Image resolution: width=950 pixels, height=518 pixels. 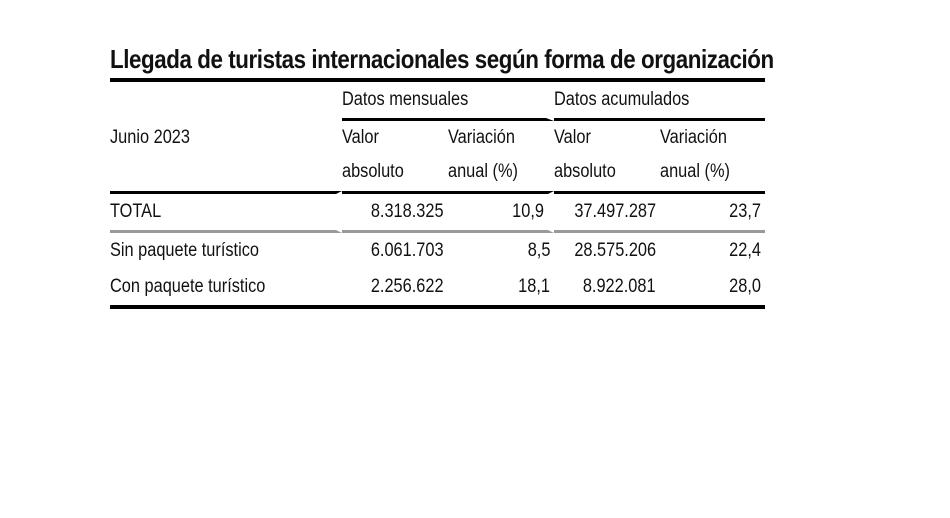 What do you see at coordinates (607, 289) in the screenshot?
I see `cumulative-value-cell: 8.922.081` at bounding box center [607, 289].